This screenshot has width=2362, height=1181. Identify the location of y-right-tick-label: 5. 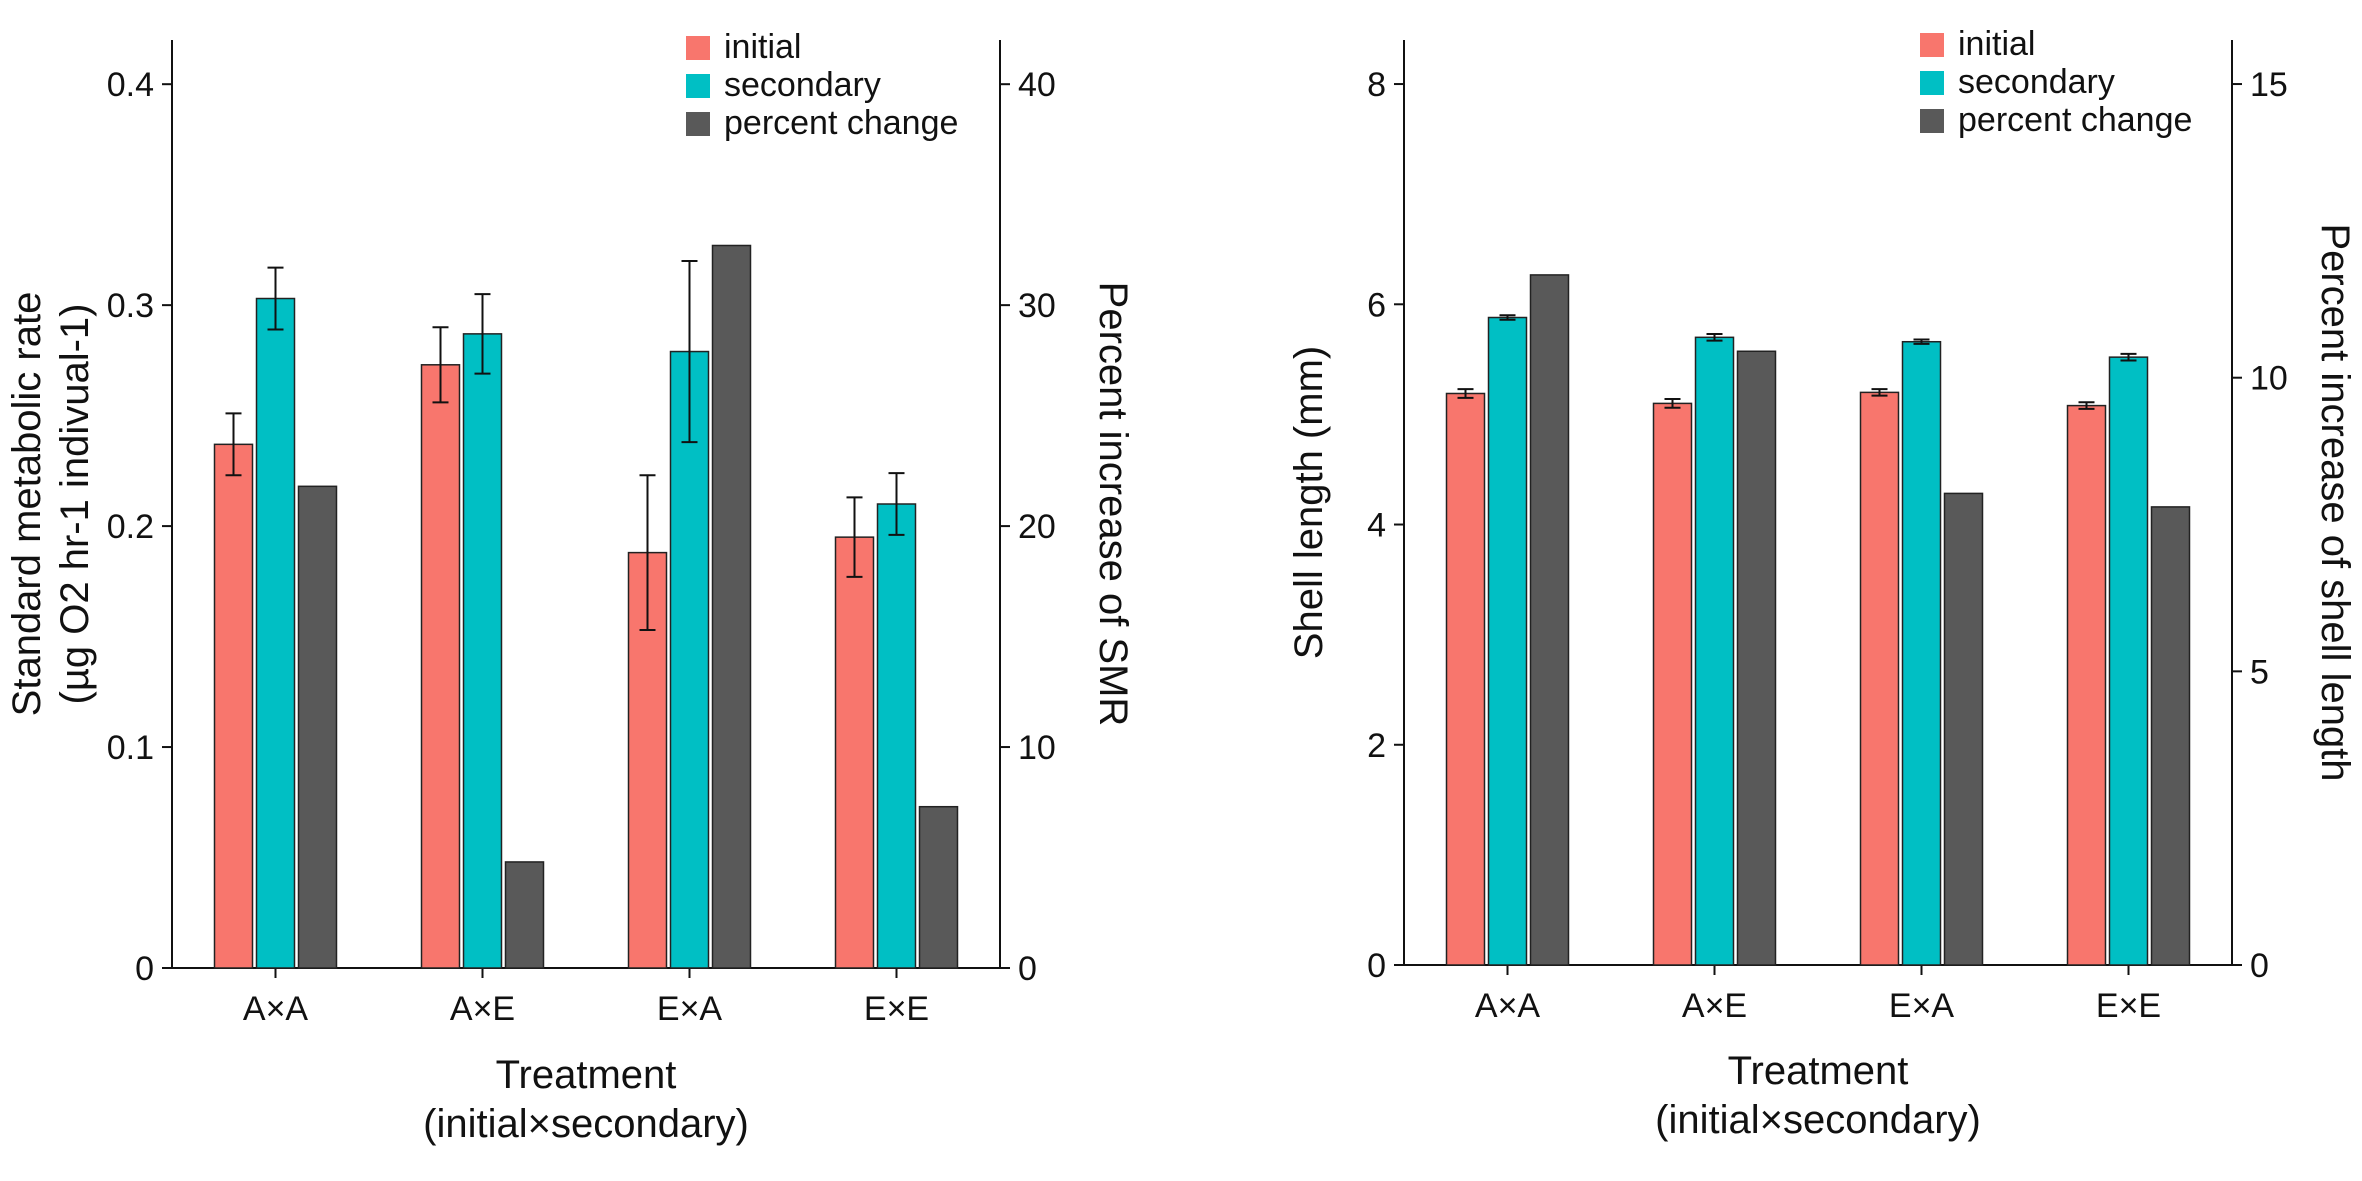
(2259, 672).